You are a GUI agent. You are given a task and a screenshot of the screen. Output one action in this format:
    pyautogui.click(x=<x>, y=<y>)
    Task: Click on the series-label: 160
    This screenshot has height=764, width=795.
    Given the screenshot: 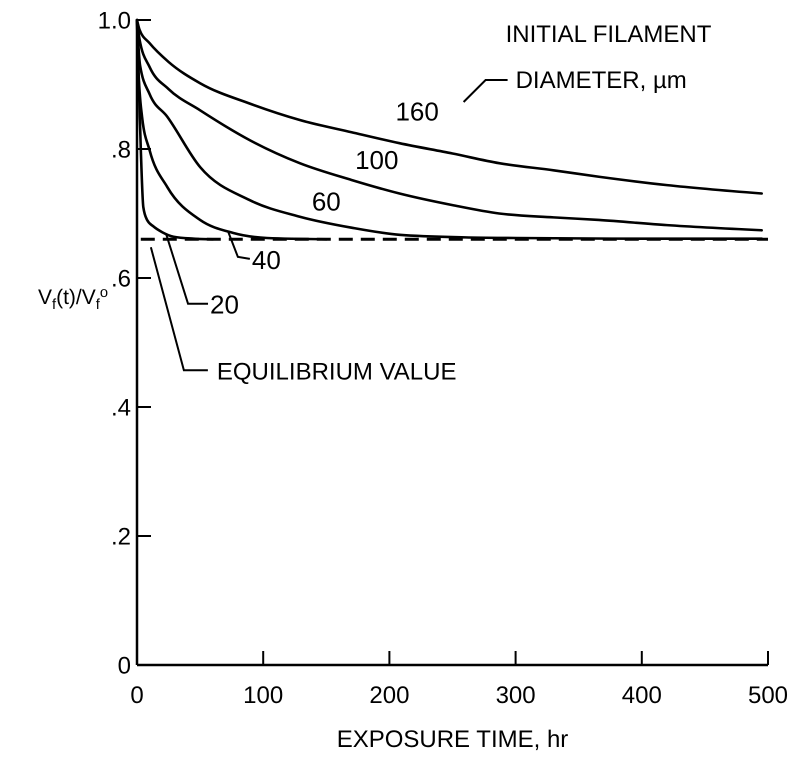 What is the action you would take?
    pyautogui.click(x=417, y=111)
    